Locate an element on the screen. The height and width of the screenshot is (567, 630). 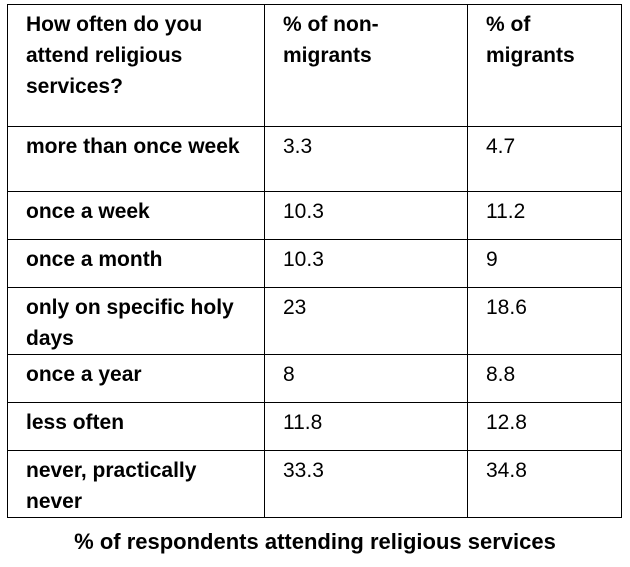
migrants-value: 34.8 is located at coordinates (544, 484).